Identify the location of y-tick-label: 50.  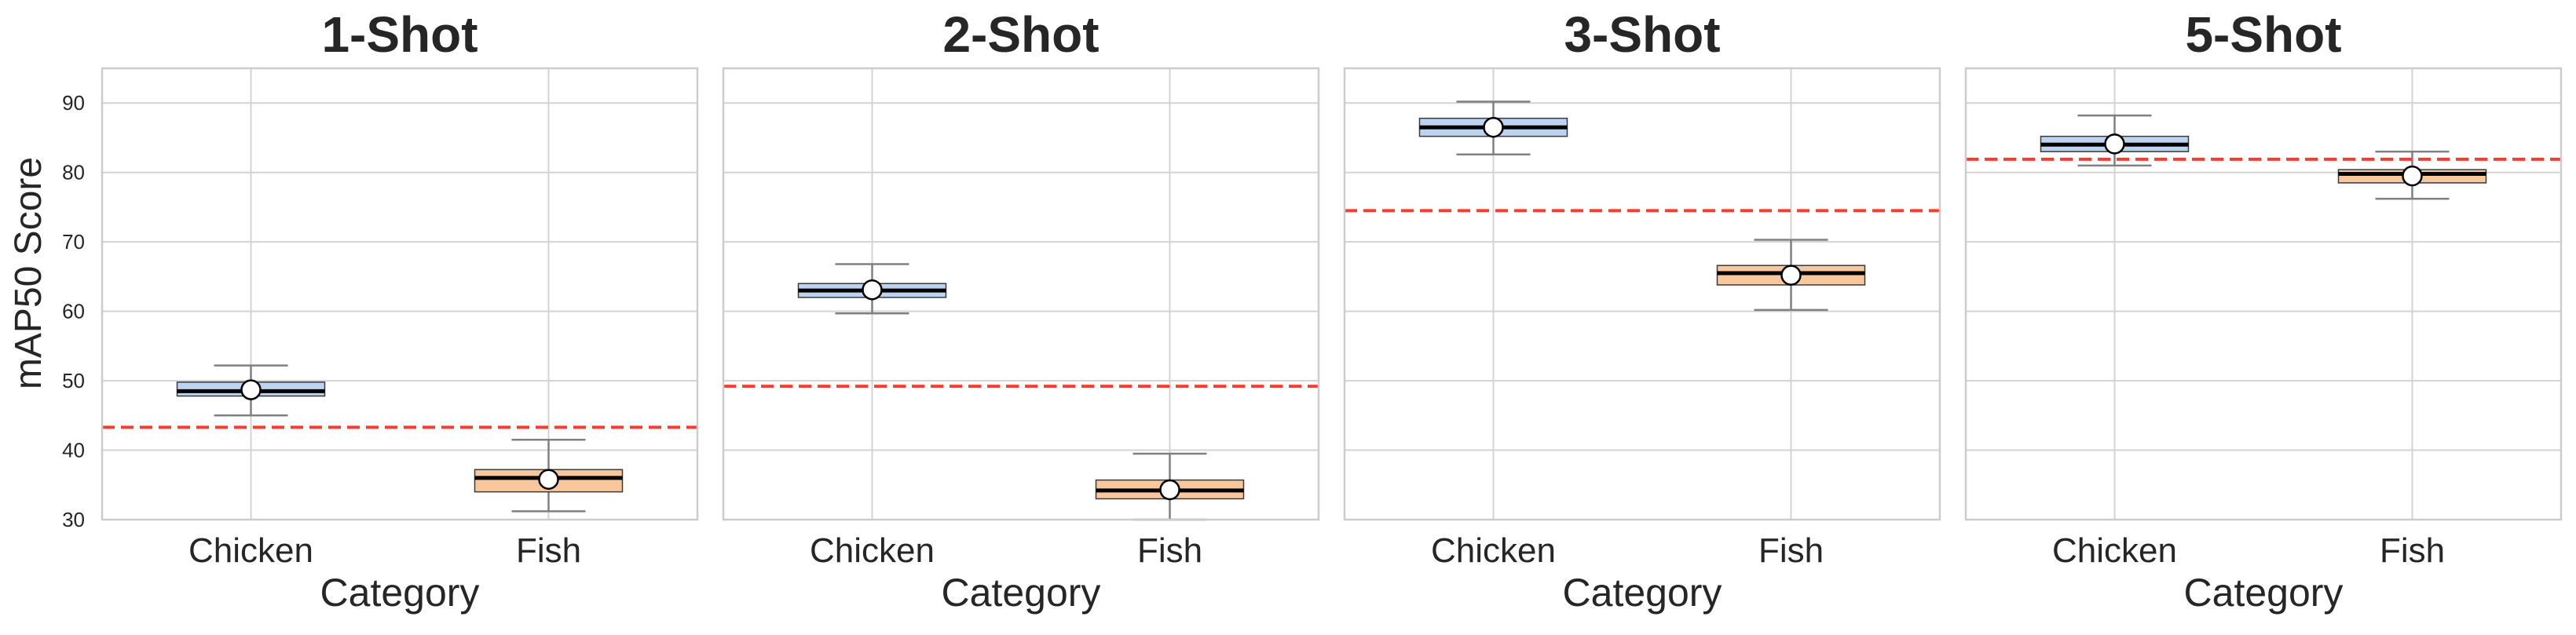
(74, 380).